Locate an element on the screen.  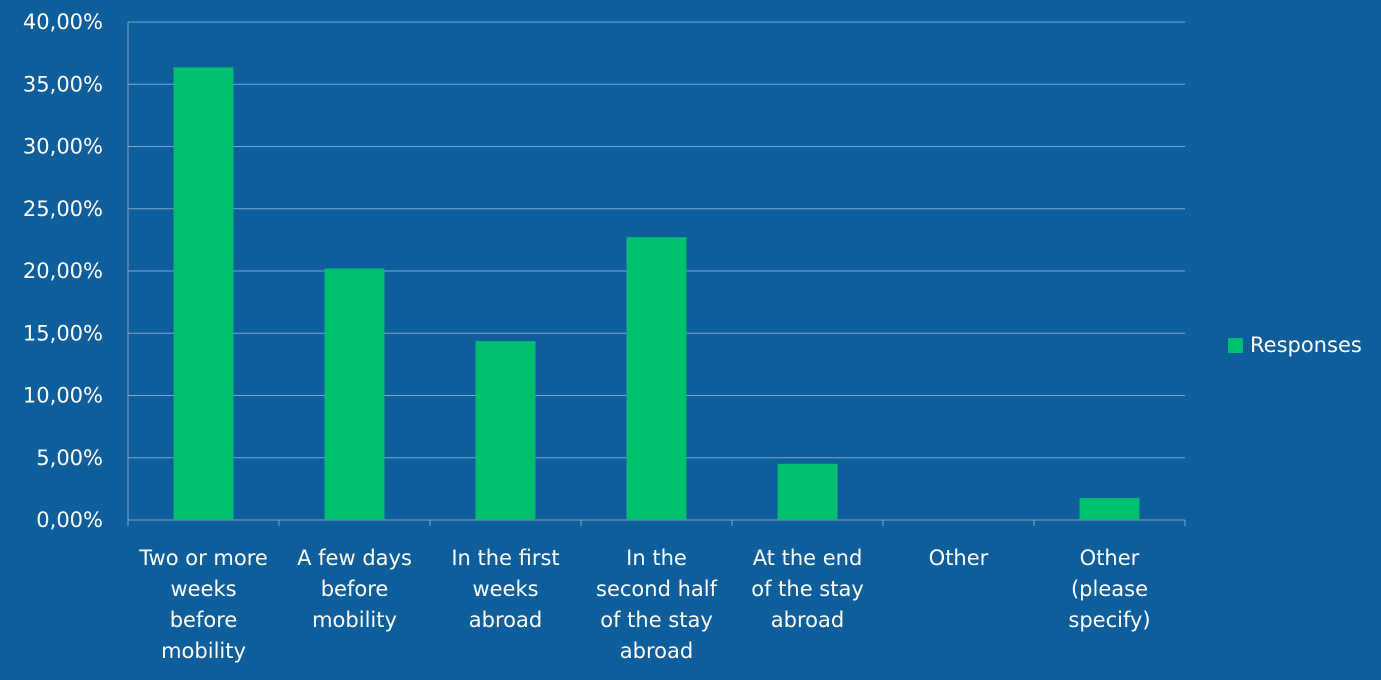
legend-label: Responses is located at coordinates (1306, 345).